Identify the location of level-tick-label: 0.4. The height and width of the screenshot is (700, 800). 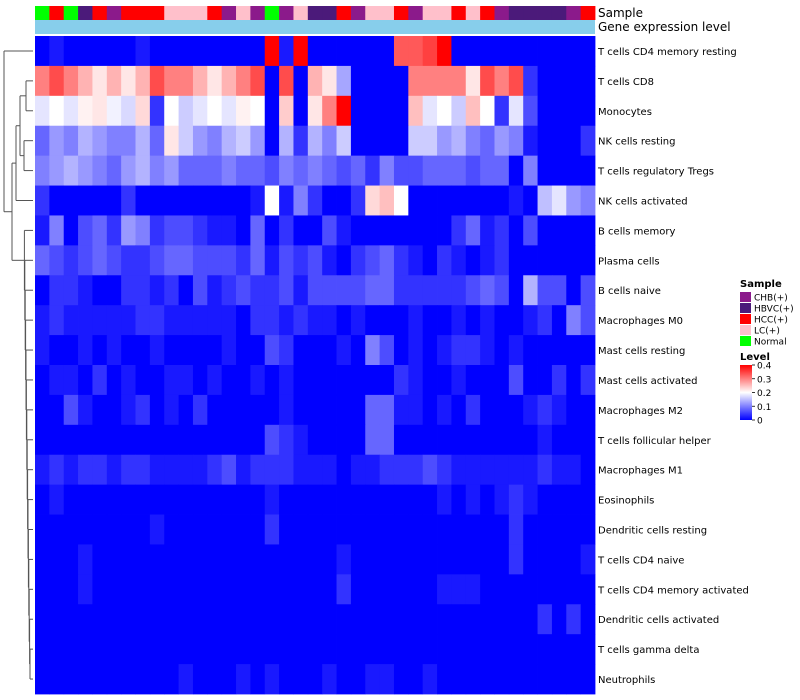
(764, 367).